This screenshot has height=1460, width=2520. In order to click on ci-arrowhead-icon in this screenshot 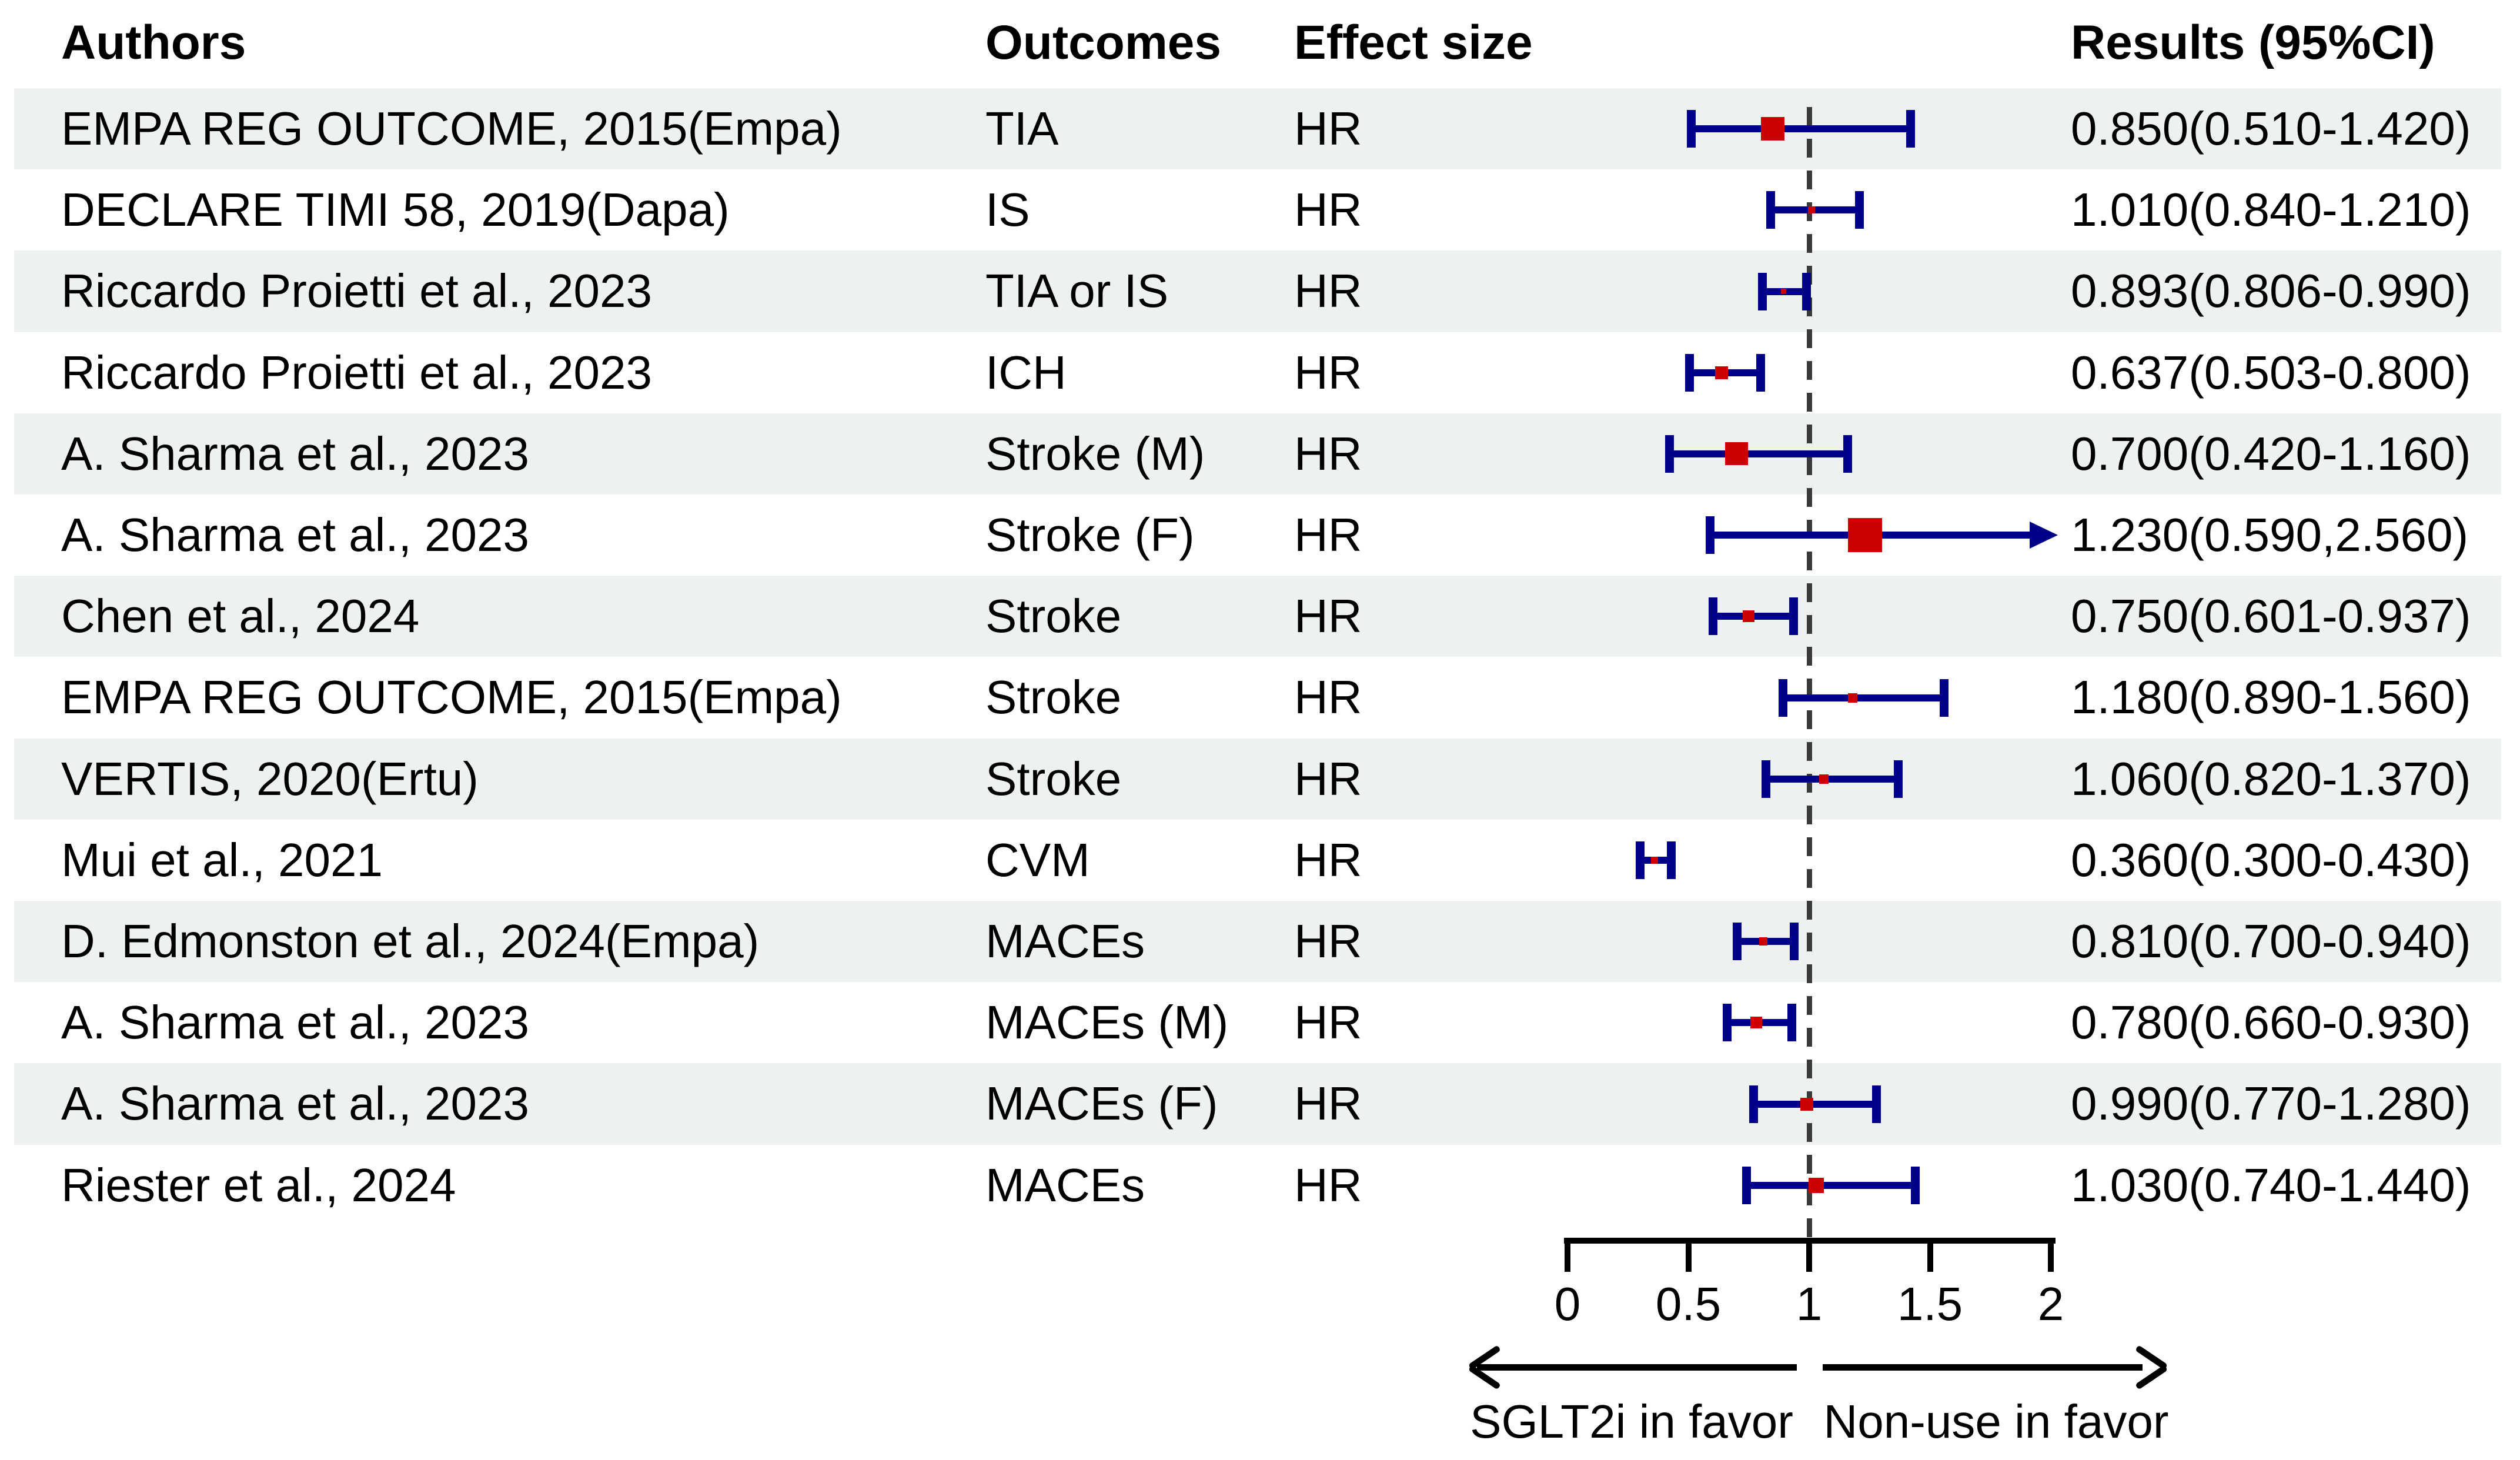, I will do `click(2044, 535)`.